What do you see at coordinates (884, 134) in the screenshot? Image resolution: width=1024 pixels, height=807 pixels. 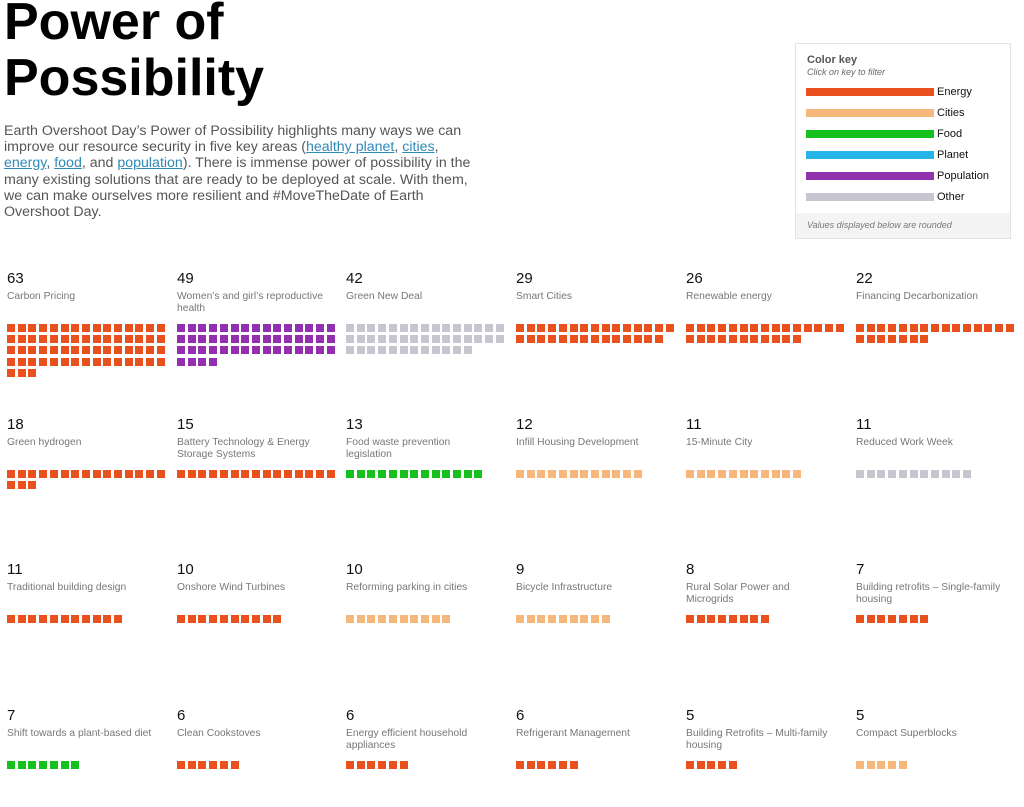 I see `color-key-item-food: Food` at bounding box center [884, 134].